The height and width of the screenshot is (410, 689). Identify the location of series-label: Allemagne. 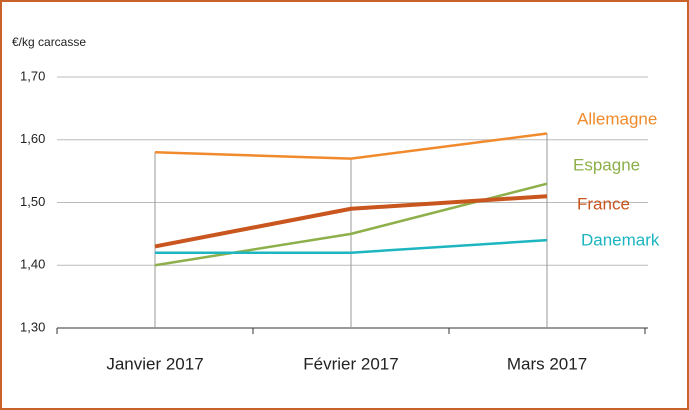
(617, 118).